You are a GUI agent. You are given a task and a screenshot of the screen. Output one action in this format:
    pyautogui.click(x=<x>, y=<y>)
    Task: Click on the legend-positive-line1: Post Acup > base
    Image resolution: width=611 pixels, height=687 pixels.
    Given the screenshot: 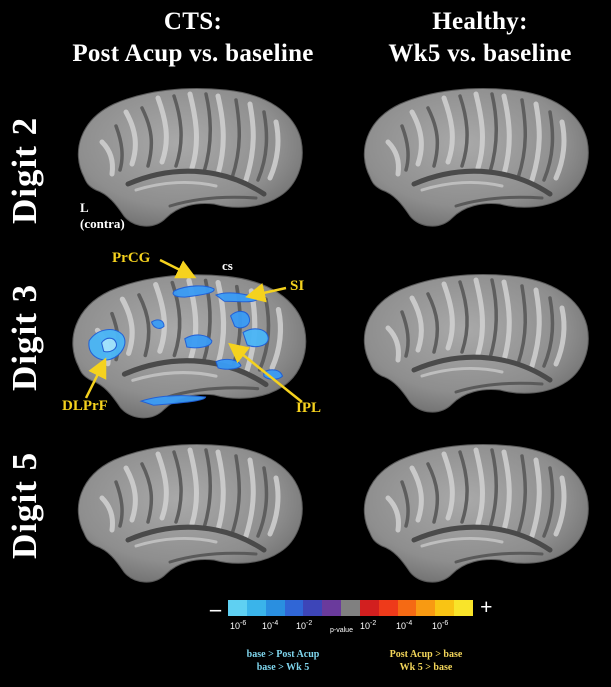 What is the action you would take?
    pyautogui.click(x=426, y=654)
    